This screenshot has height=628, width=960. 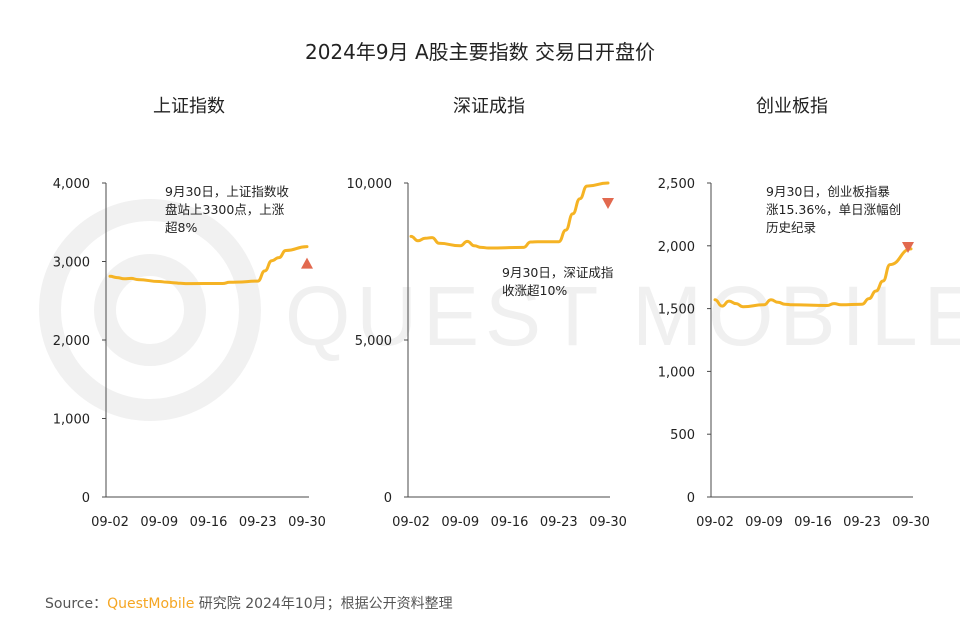 What do you see at coordinates (370, 184) in the screenshot?
I see `y-tick-label: 10,000` at bounding box center [370, 184].